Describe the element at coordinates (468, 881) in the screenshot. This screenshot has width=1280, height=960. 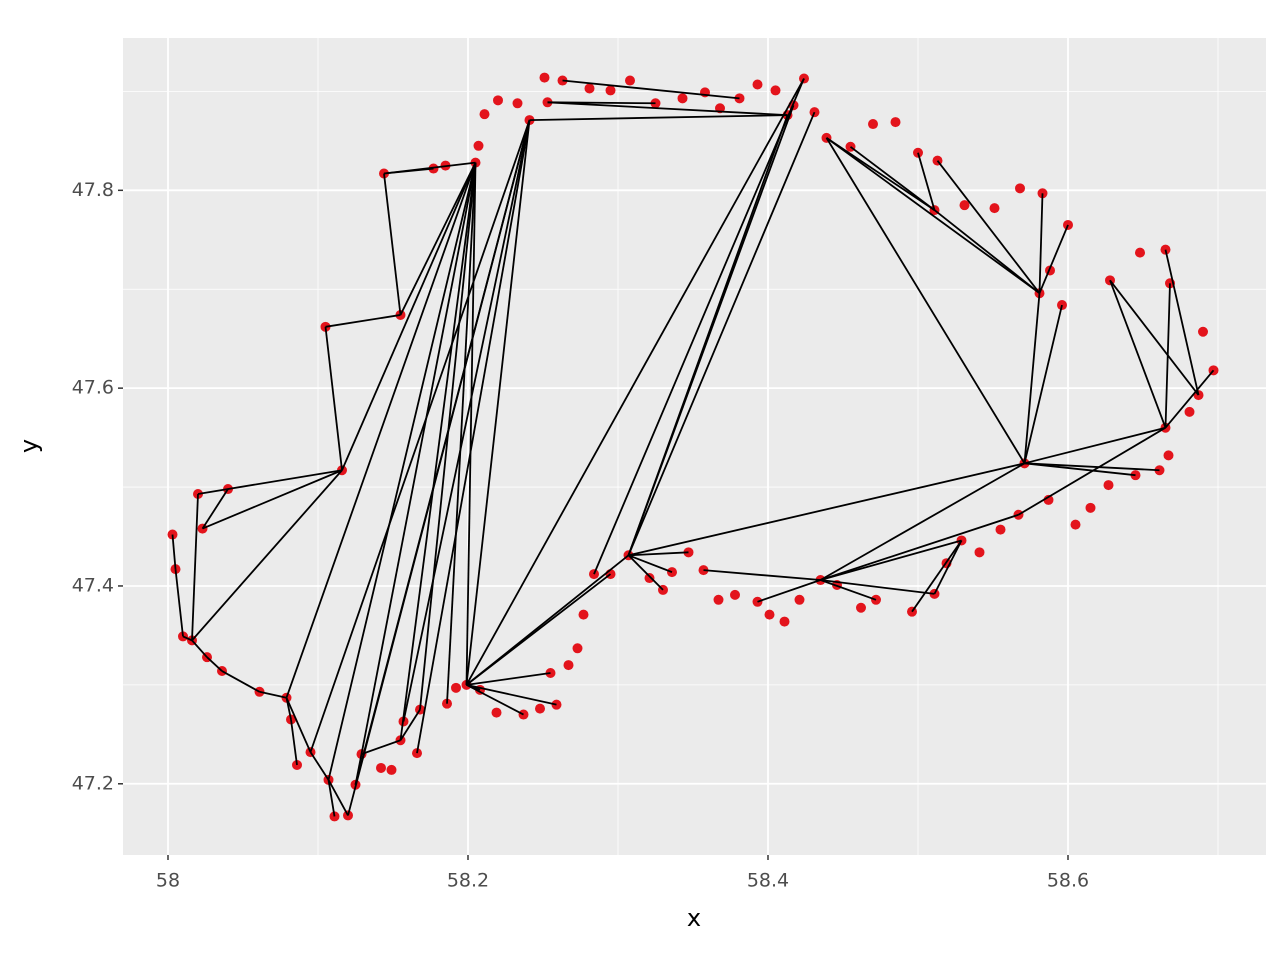
I see `x-tick-label: 58.2` at that location.